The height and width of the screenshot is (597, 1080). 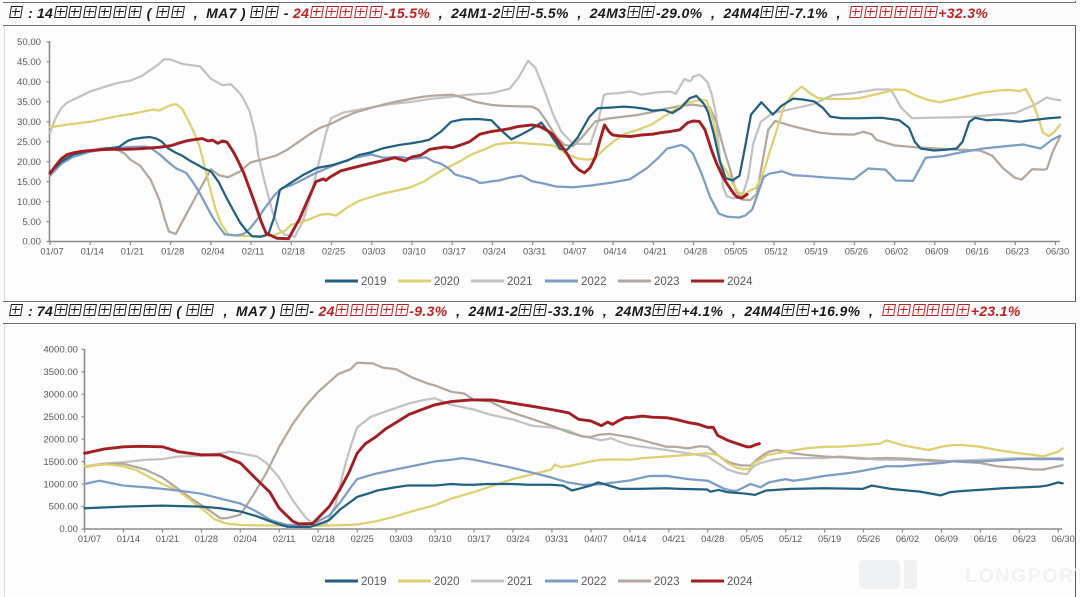 I want to click on svg-text: 2000.00, so click(x=60, y=439).